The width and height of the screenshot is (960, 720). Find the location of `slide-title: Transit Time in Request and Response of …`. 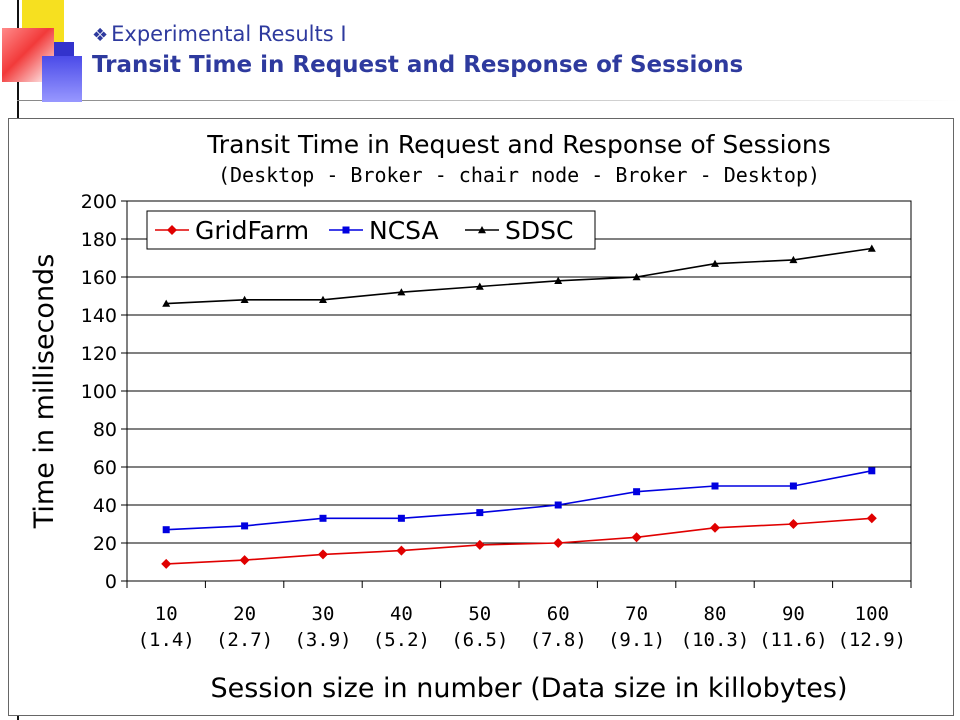

slide-title: Transit Time in Request and Response of … is located at coordinates (418, 65).